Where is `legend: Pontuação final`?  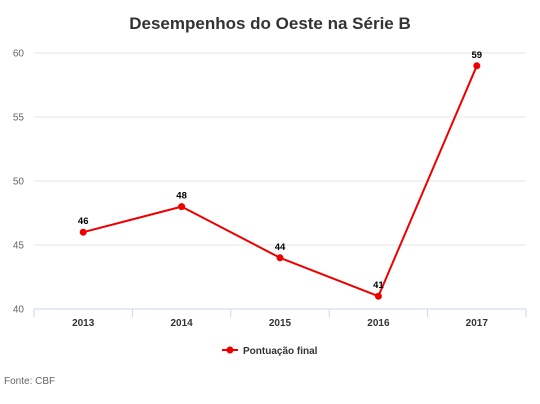
legend: Pontuação final is located at coordinates (270, 351).